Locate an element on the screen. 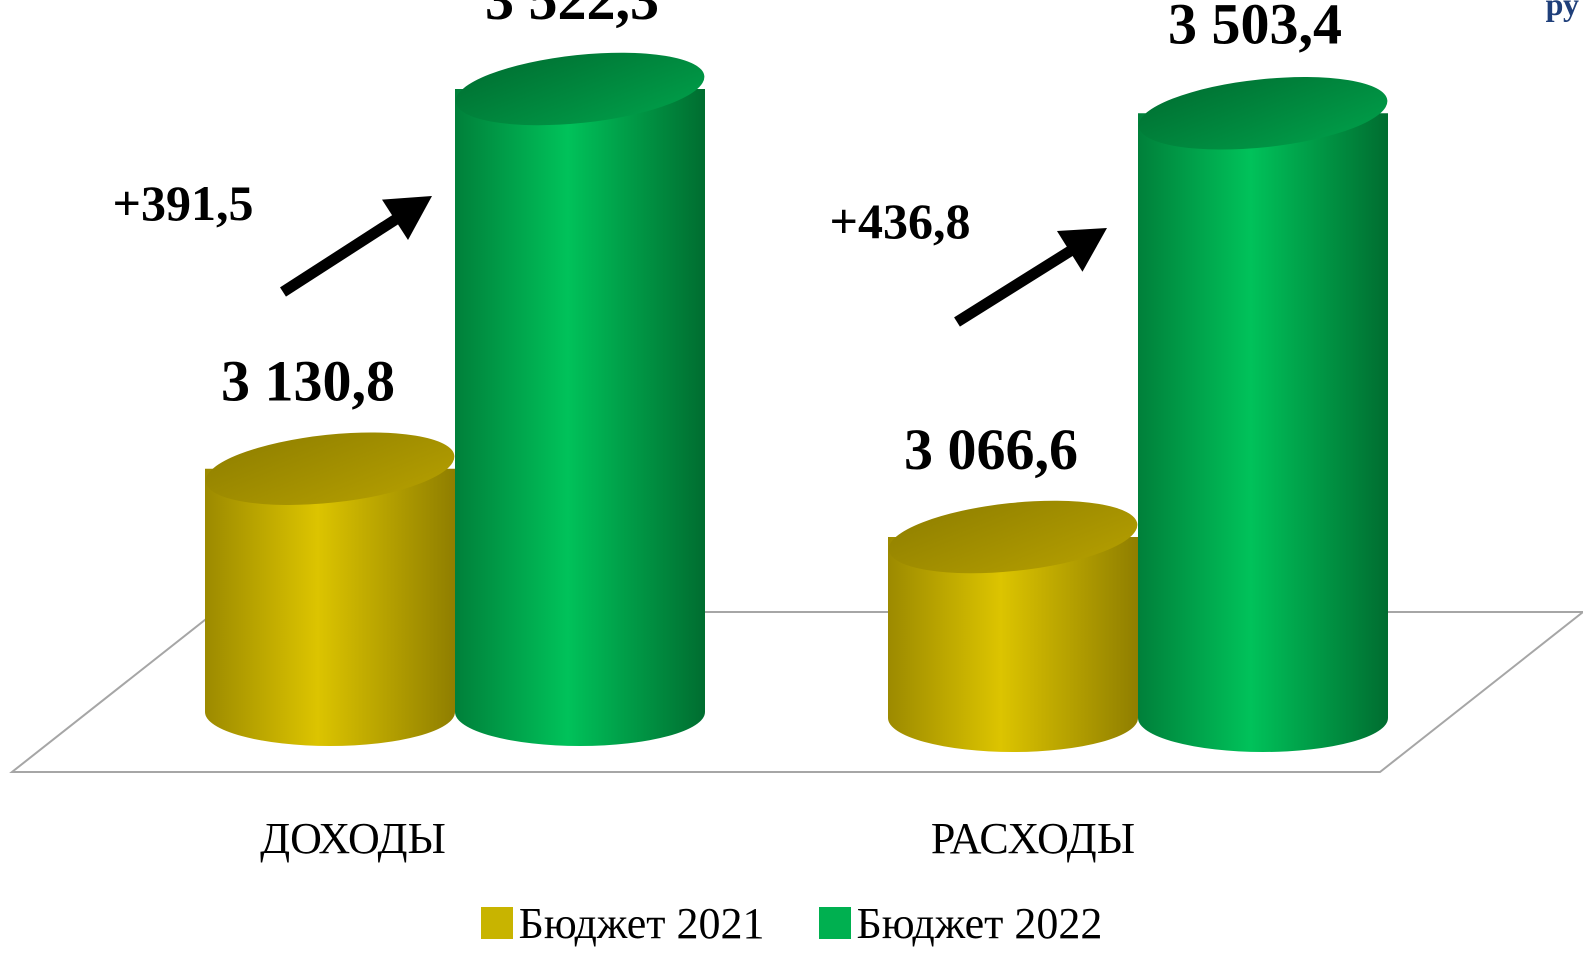 The height and width of the screenshot is (957, 1583). bar-top-2022-income is located at coordinates (580, 89).